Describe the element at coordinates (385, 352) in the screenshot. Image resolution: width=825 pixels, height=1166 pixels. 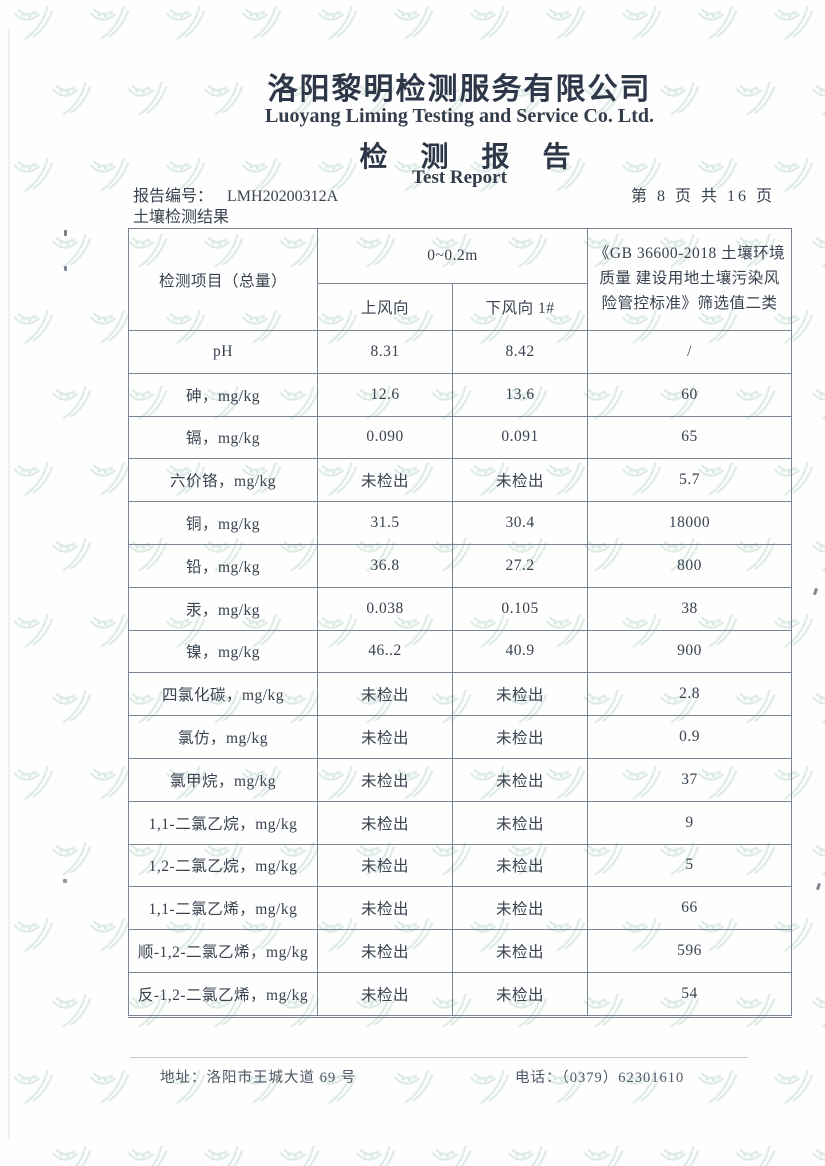
I see `upwind-cell: 8.31` at that location.